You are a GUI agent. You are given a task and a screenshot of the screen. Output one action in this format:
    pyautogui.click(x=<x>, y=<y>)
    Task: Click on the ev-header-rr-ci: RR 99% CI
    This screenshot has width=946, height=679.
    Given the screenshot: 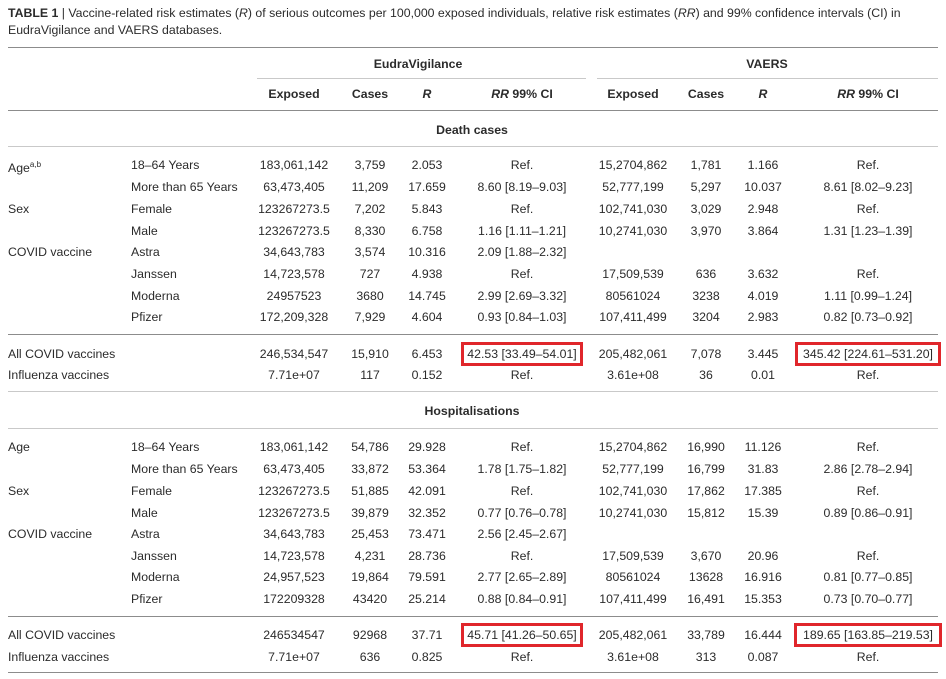 What is the action you would take?
    pyautogui.click(x=522, y=94)
    